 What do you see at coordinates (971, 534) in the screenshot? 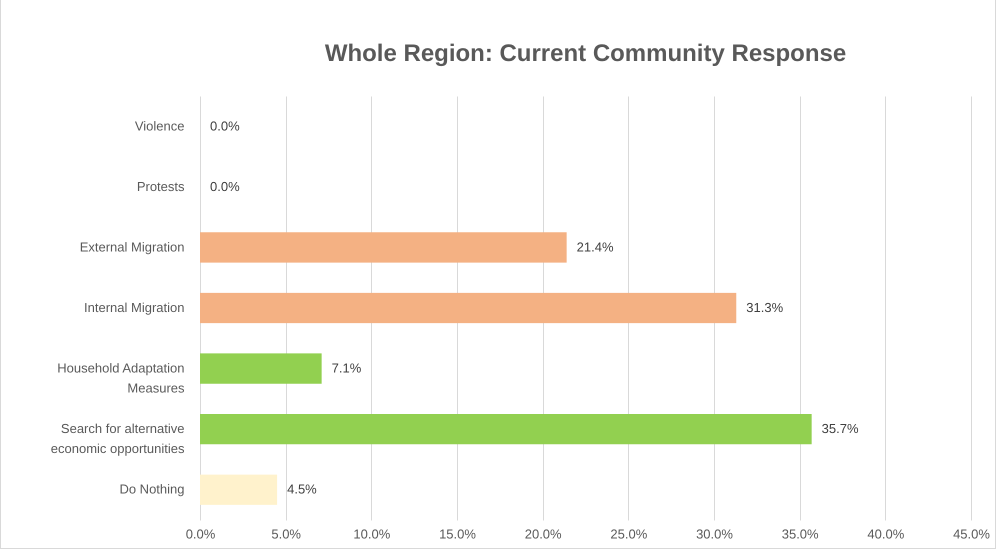
I see `x-tick-label: 45.0%` at bounding box center [971, 534].